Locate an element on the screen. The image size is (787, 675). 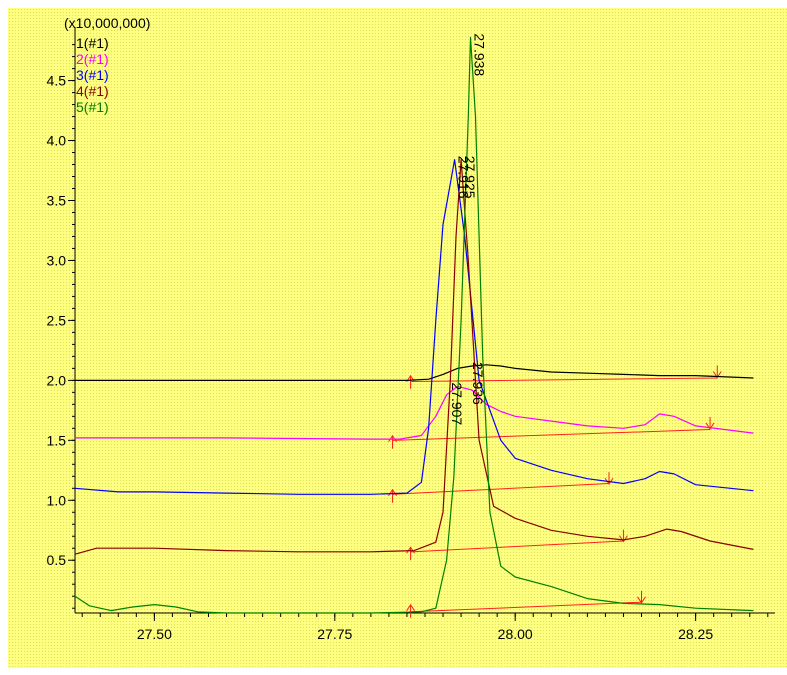
legend-entry-3: 3(#1) is located at coordinates (92, 75).